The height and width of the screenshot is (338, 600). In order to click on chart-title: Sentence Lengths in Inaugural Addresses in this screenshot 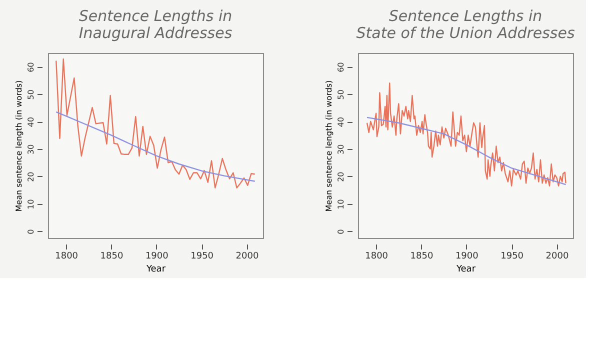, I will do `click(155, 24)`.